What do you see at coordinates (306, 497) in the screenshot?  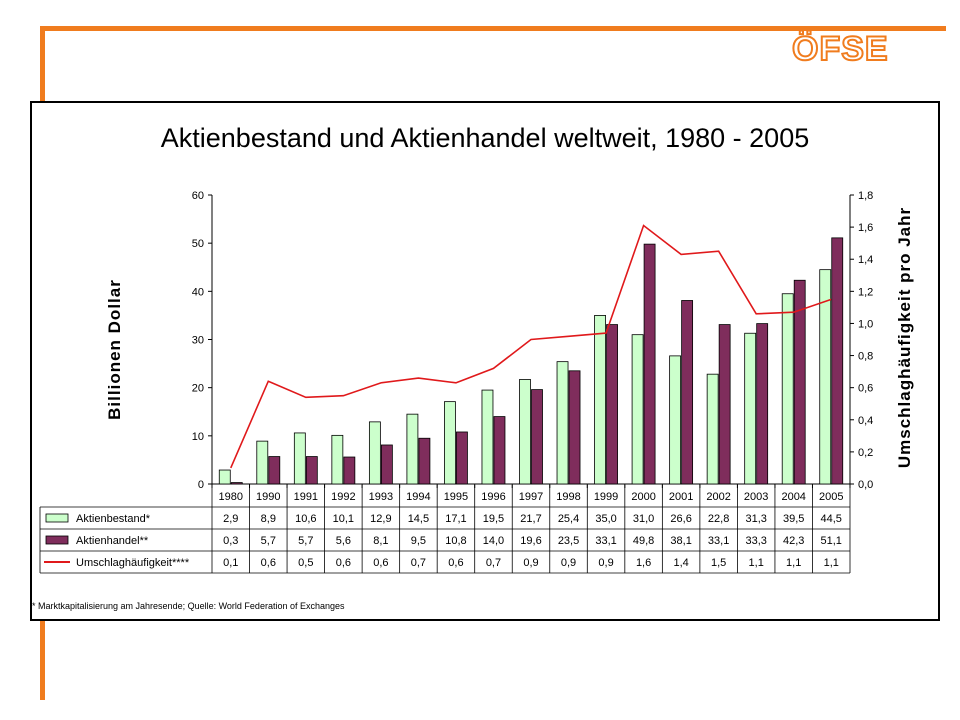 I see `x-tick-label: 1991` at bounding box center [306, 497].